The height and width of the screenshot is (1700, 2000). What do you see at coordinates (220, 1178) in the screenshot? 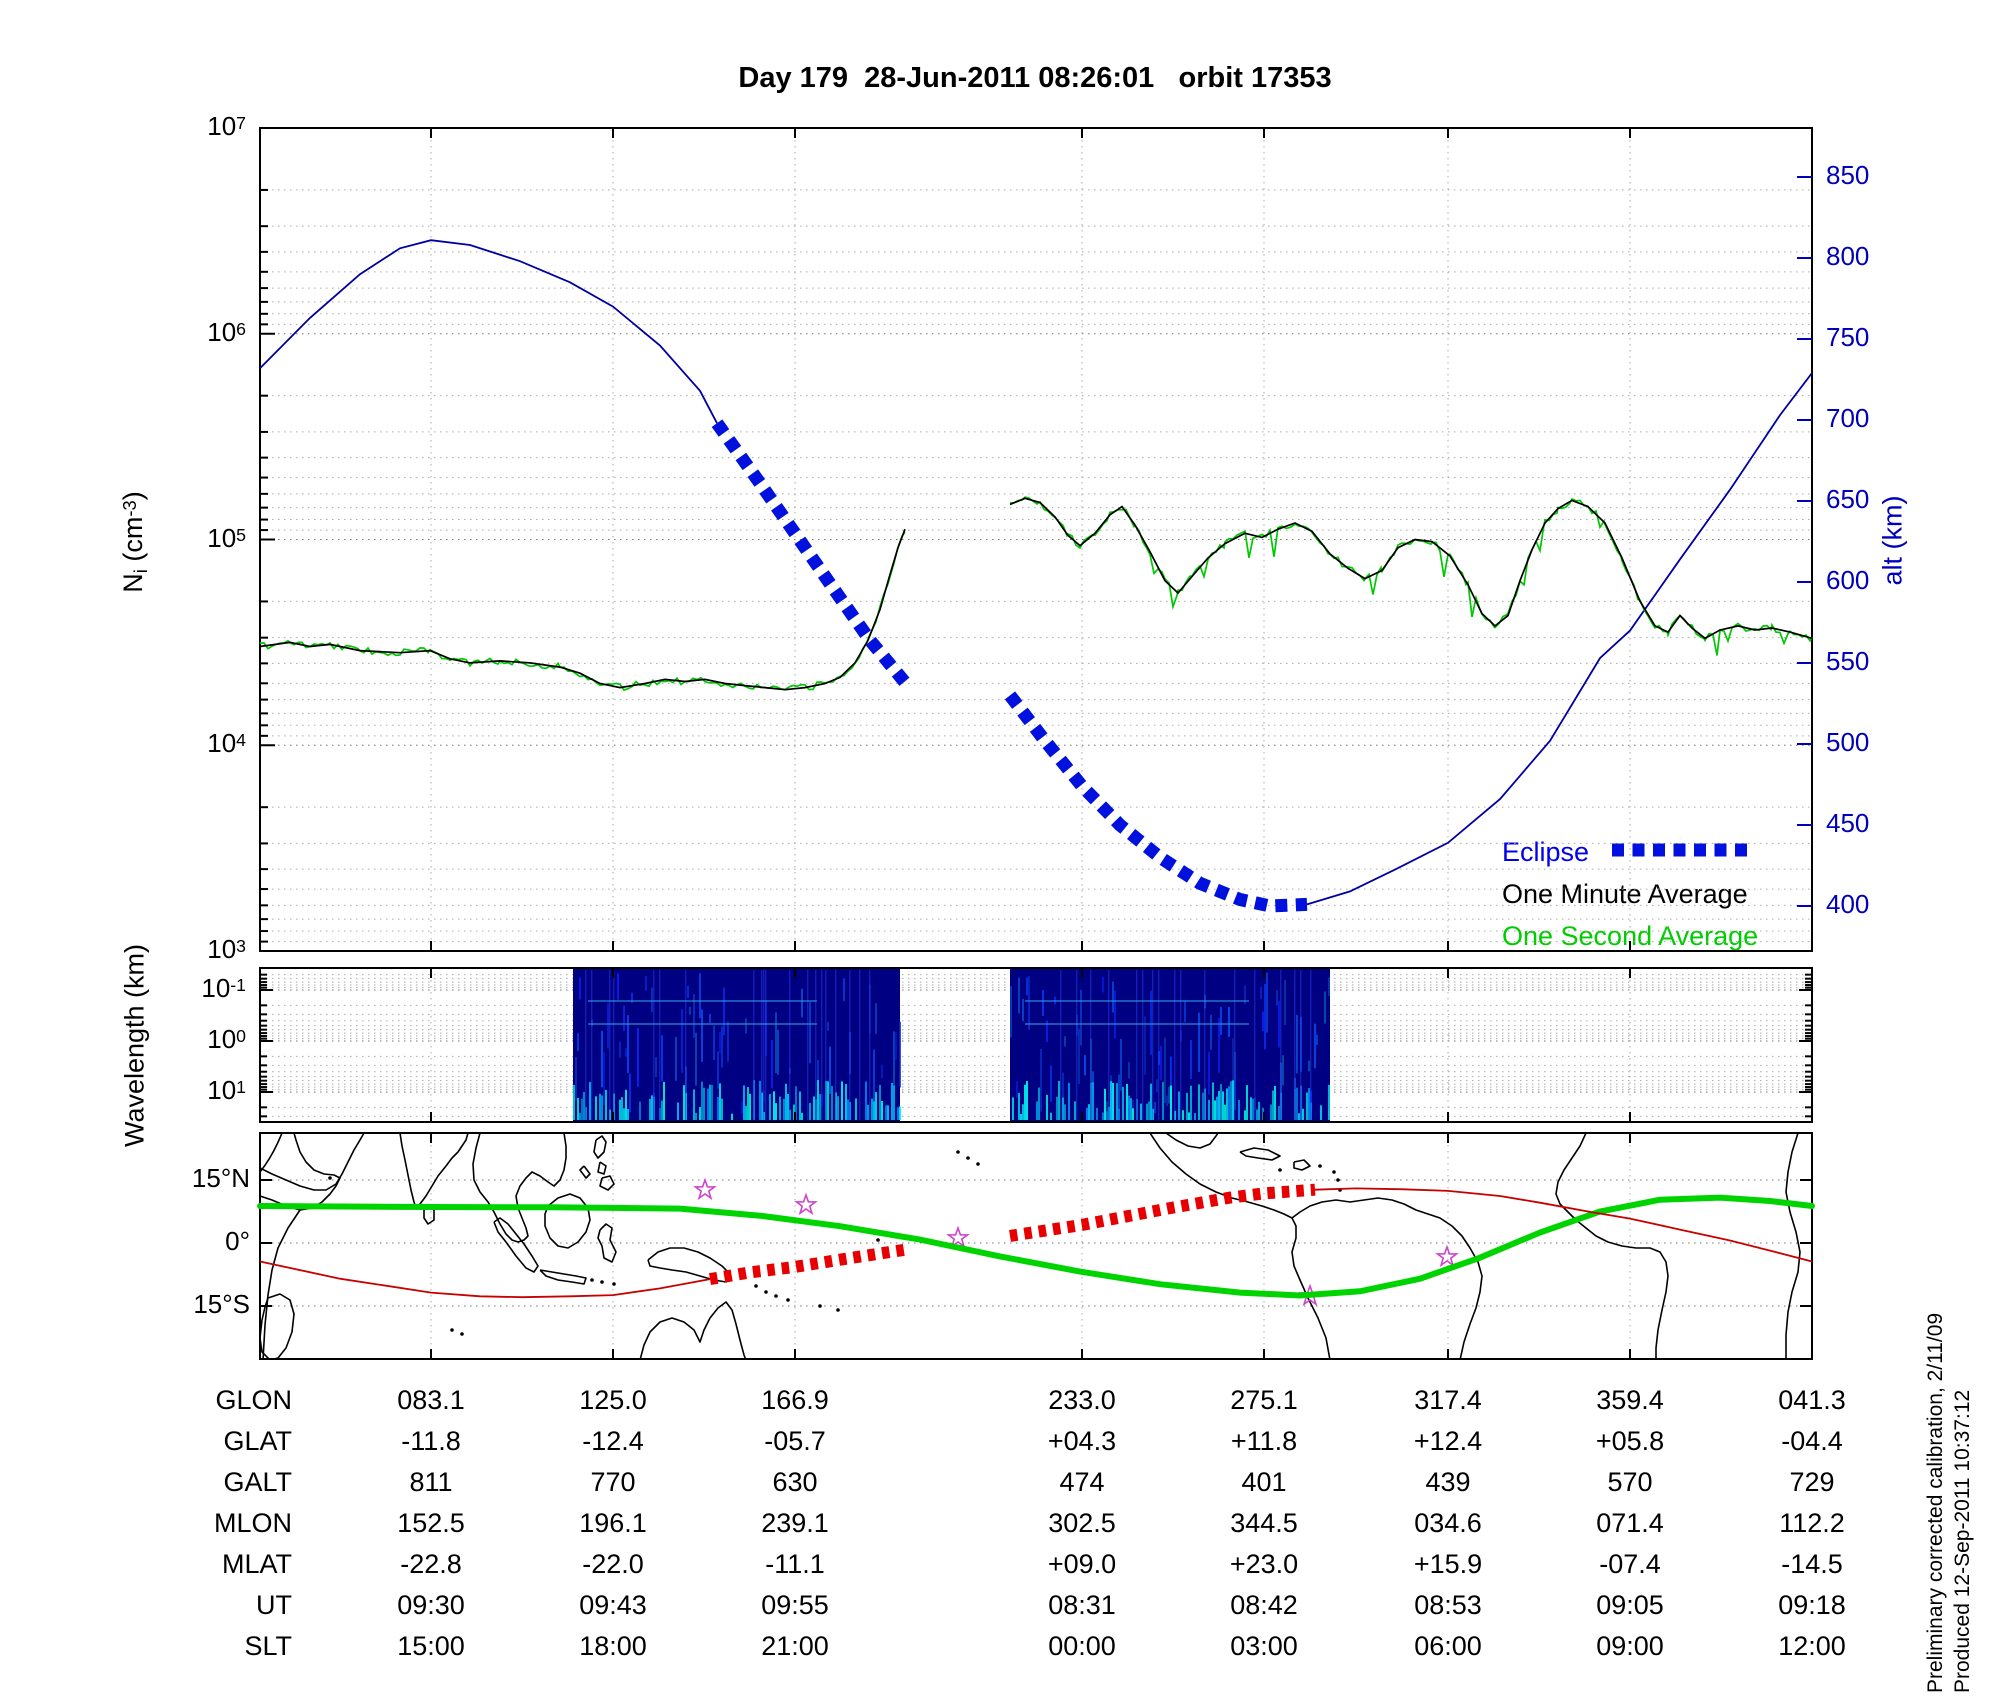
I see `map-lat-label-15N: 15°N` at bounding box center [220, 1178].